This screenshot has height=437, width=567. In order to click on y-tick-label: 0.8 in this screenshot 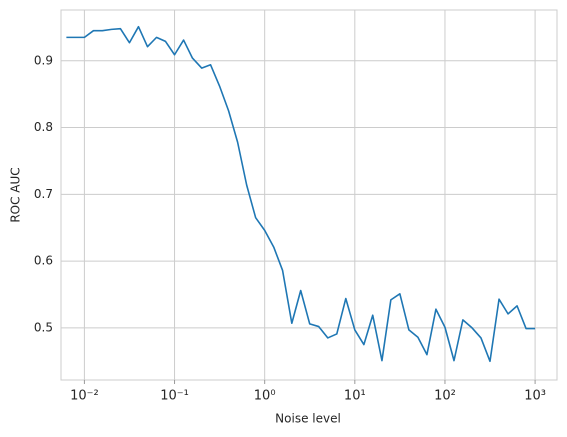, I will do `click(43, 127)`.